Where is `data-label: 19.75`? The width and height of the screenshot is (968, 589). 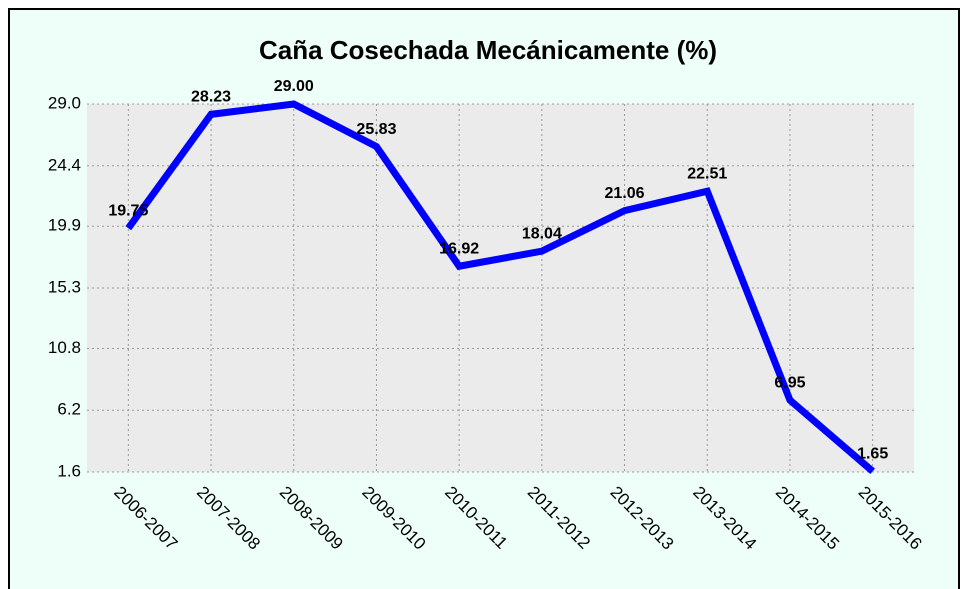
data-label: 19.75 is located at coordinates (128, 210).